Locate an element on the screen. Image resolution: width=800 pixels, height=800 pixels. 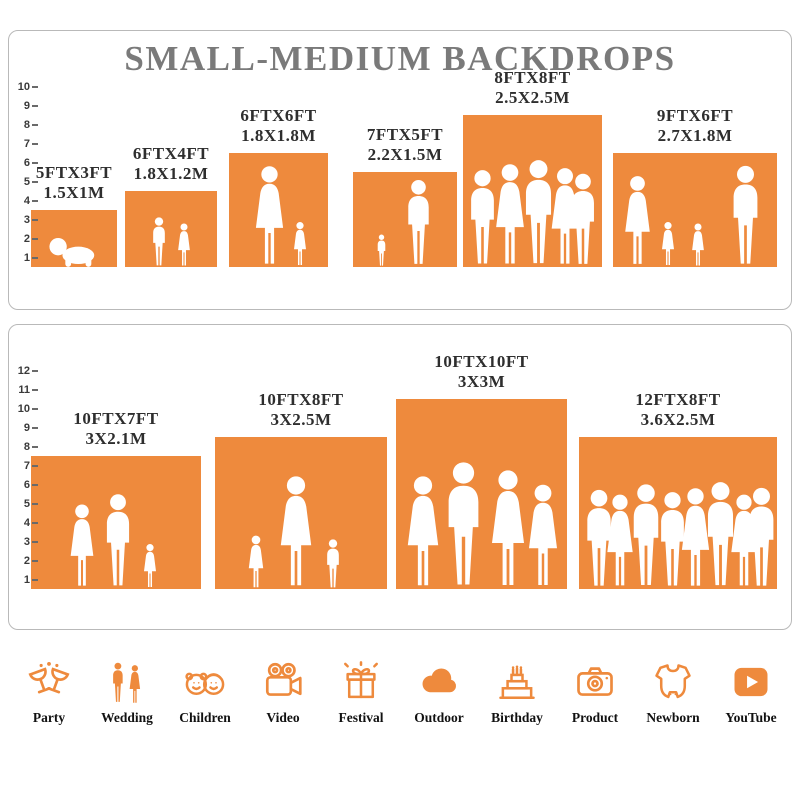
wedding-couple-icon is located at coordinates (127, 682).